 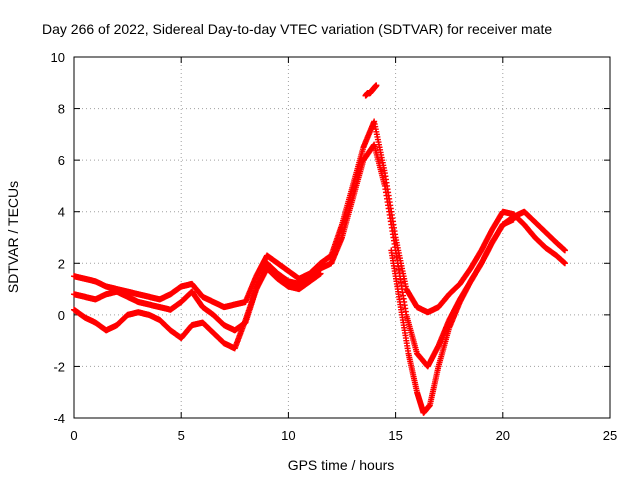 I want to click on x-tick-label: 0, so click(x=73, y=435).